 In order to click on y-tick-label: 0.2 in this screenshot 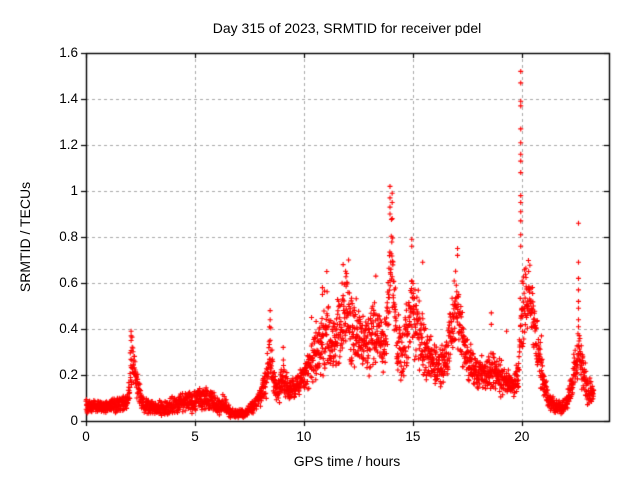, I will do `click(68, 374)`.